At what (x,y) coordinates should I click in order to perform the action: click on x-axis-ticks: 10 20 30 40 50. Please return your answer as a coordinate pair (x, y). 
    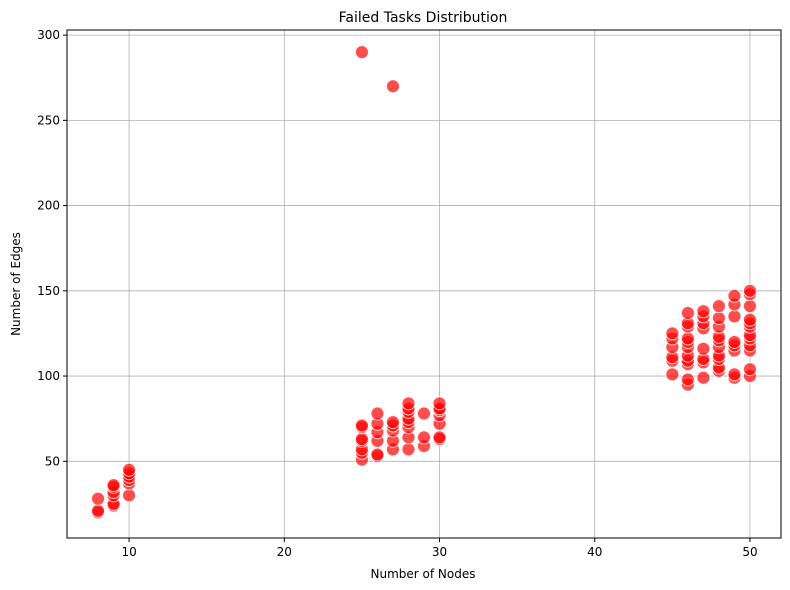
    Looking at the image, I should click on (439, 548).